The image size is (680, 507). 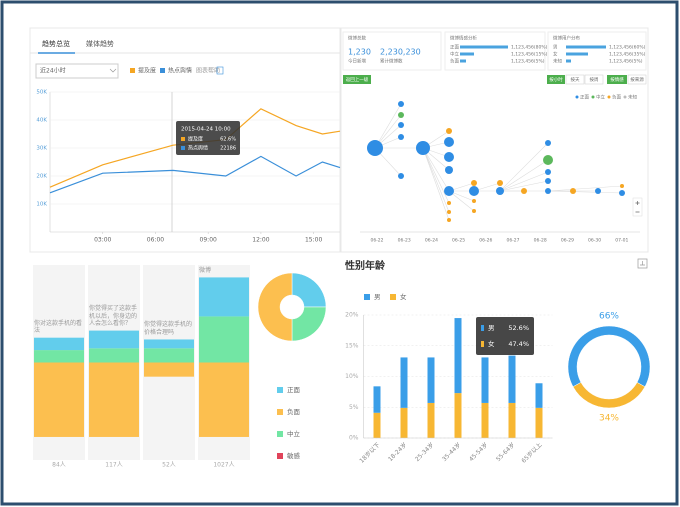 I want to click on button-label: 按来源, so click(x=637, y=79).